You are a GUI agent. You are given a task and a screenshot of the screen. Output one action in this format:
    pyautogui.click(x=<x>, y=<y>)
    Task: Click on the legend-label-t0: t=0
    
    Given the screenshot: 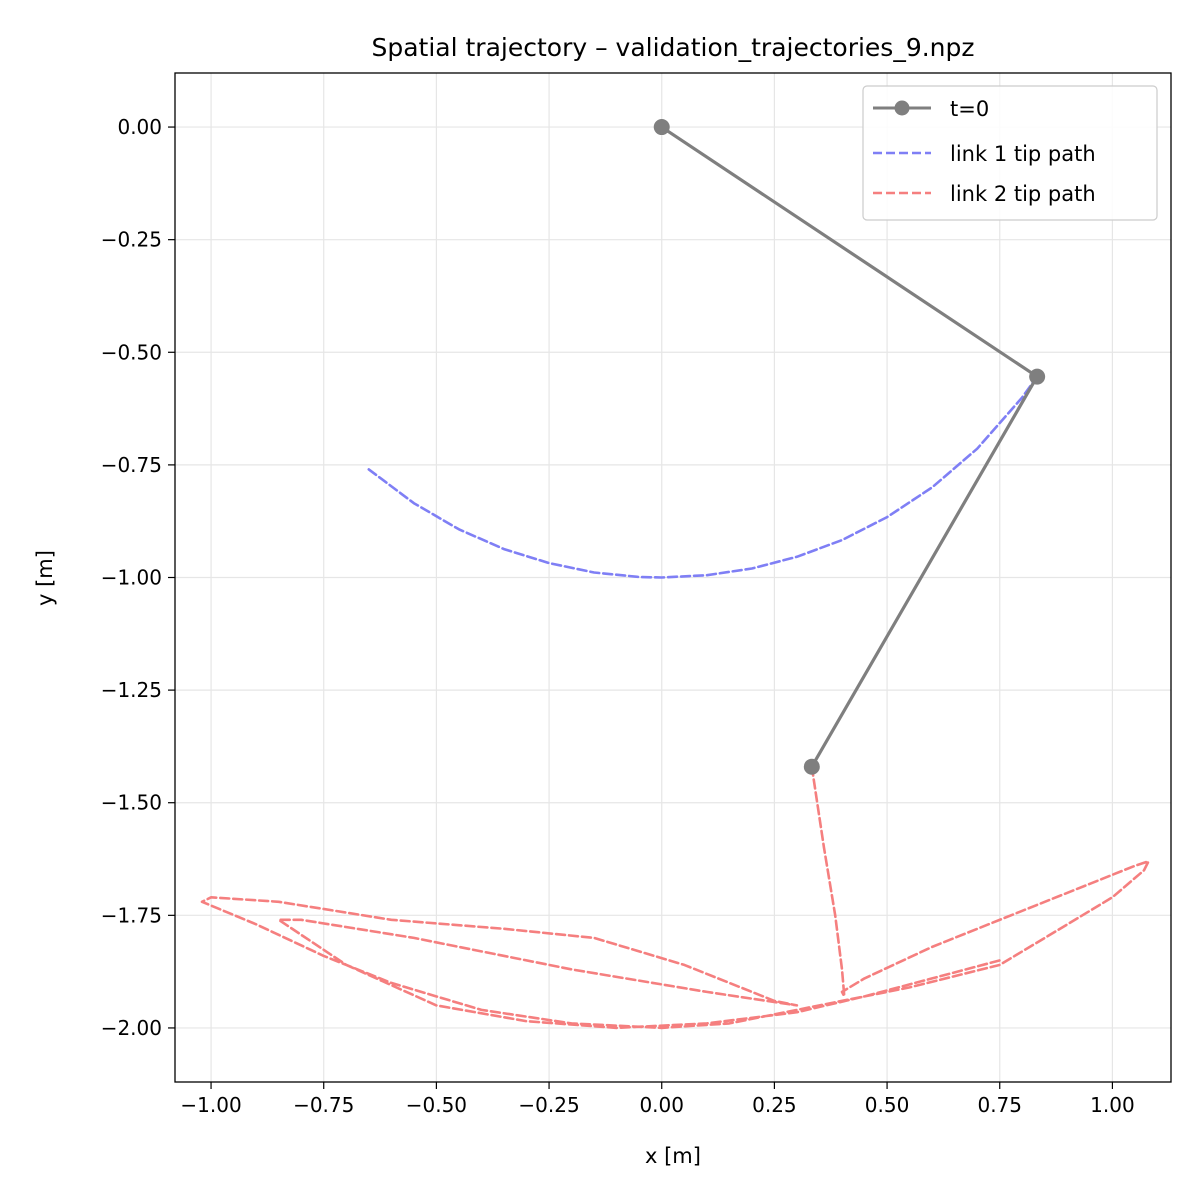 What is the action you would take?
    pyautogui.click(x=969, y=109)
    